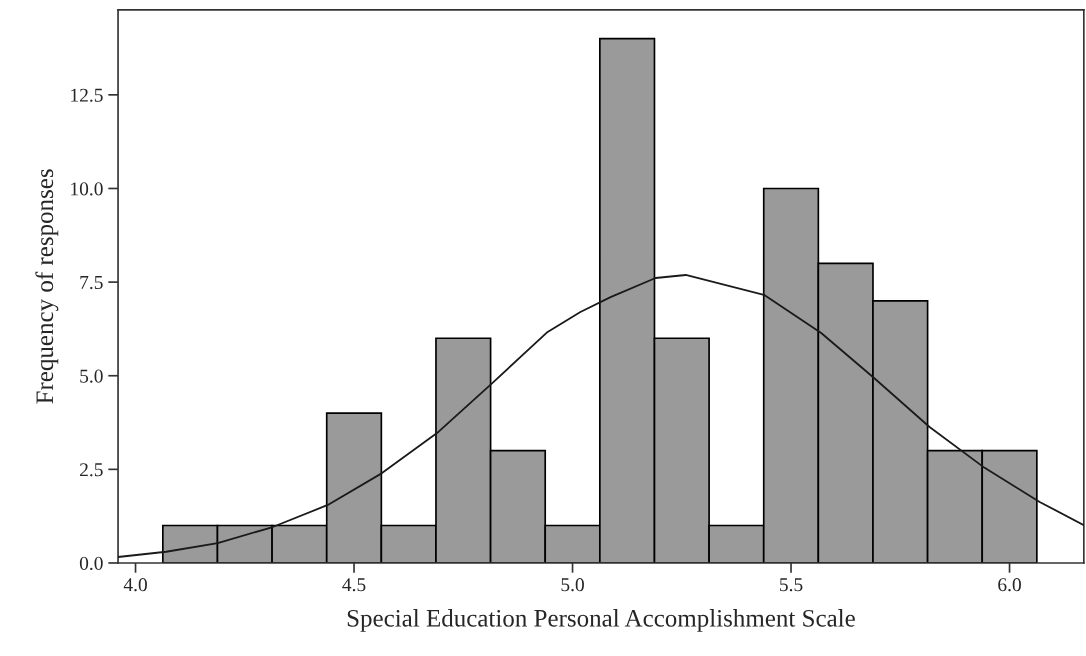 This screenshot has height=656, width=1086. What do you see at coordinates (354, 585) in the screenshot?
I see `x-tick-label: 4.5` at bounding box center [354, 585].